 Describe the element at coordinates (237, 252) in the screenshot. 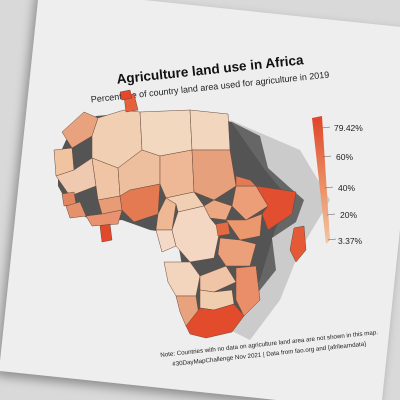

I see `country-tanzania` at that location.